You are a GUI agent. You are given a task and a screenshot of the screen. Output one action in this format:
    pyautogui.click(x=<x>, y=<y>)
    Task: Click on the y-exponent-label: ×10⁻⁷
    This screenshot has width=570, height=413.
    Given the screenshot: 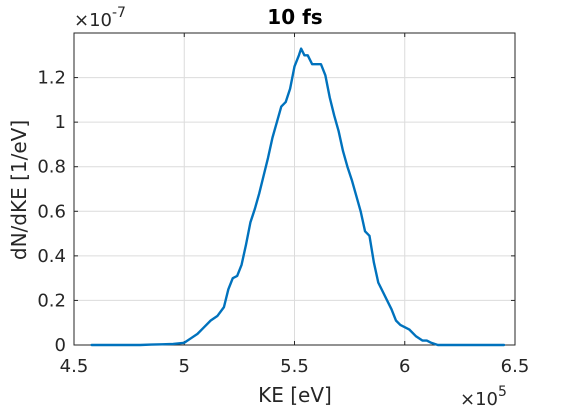 What is the action you would take?
    pyautogui.click(x=100, y=18)
    